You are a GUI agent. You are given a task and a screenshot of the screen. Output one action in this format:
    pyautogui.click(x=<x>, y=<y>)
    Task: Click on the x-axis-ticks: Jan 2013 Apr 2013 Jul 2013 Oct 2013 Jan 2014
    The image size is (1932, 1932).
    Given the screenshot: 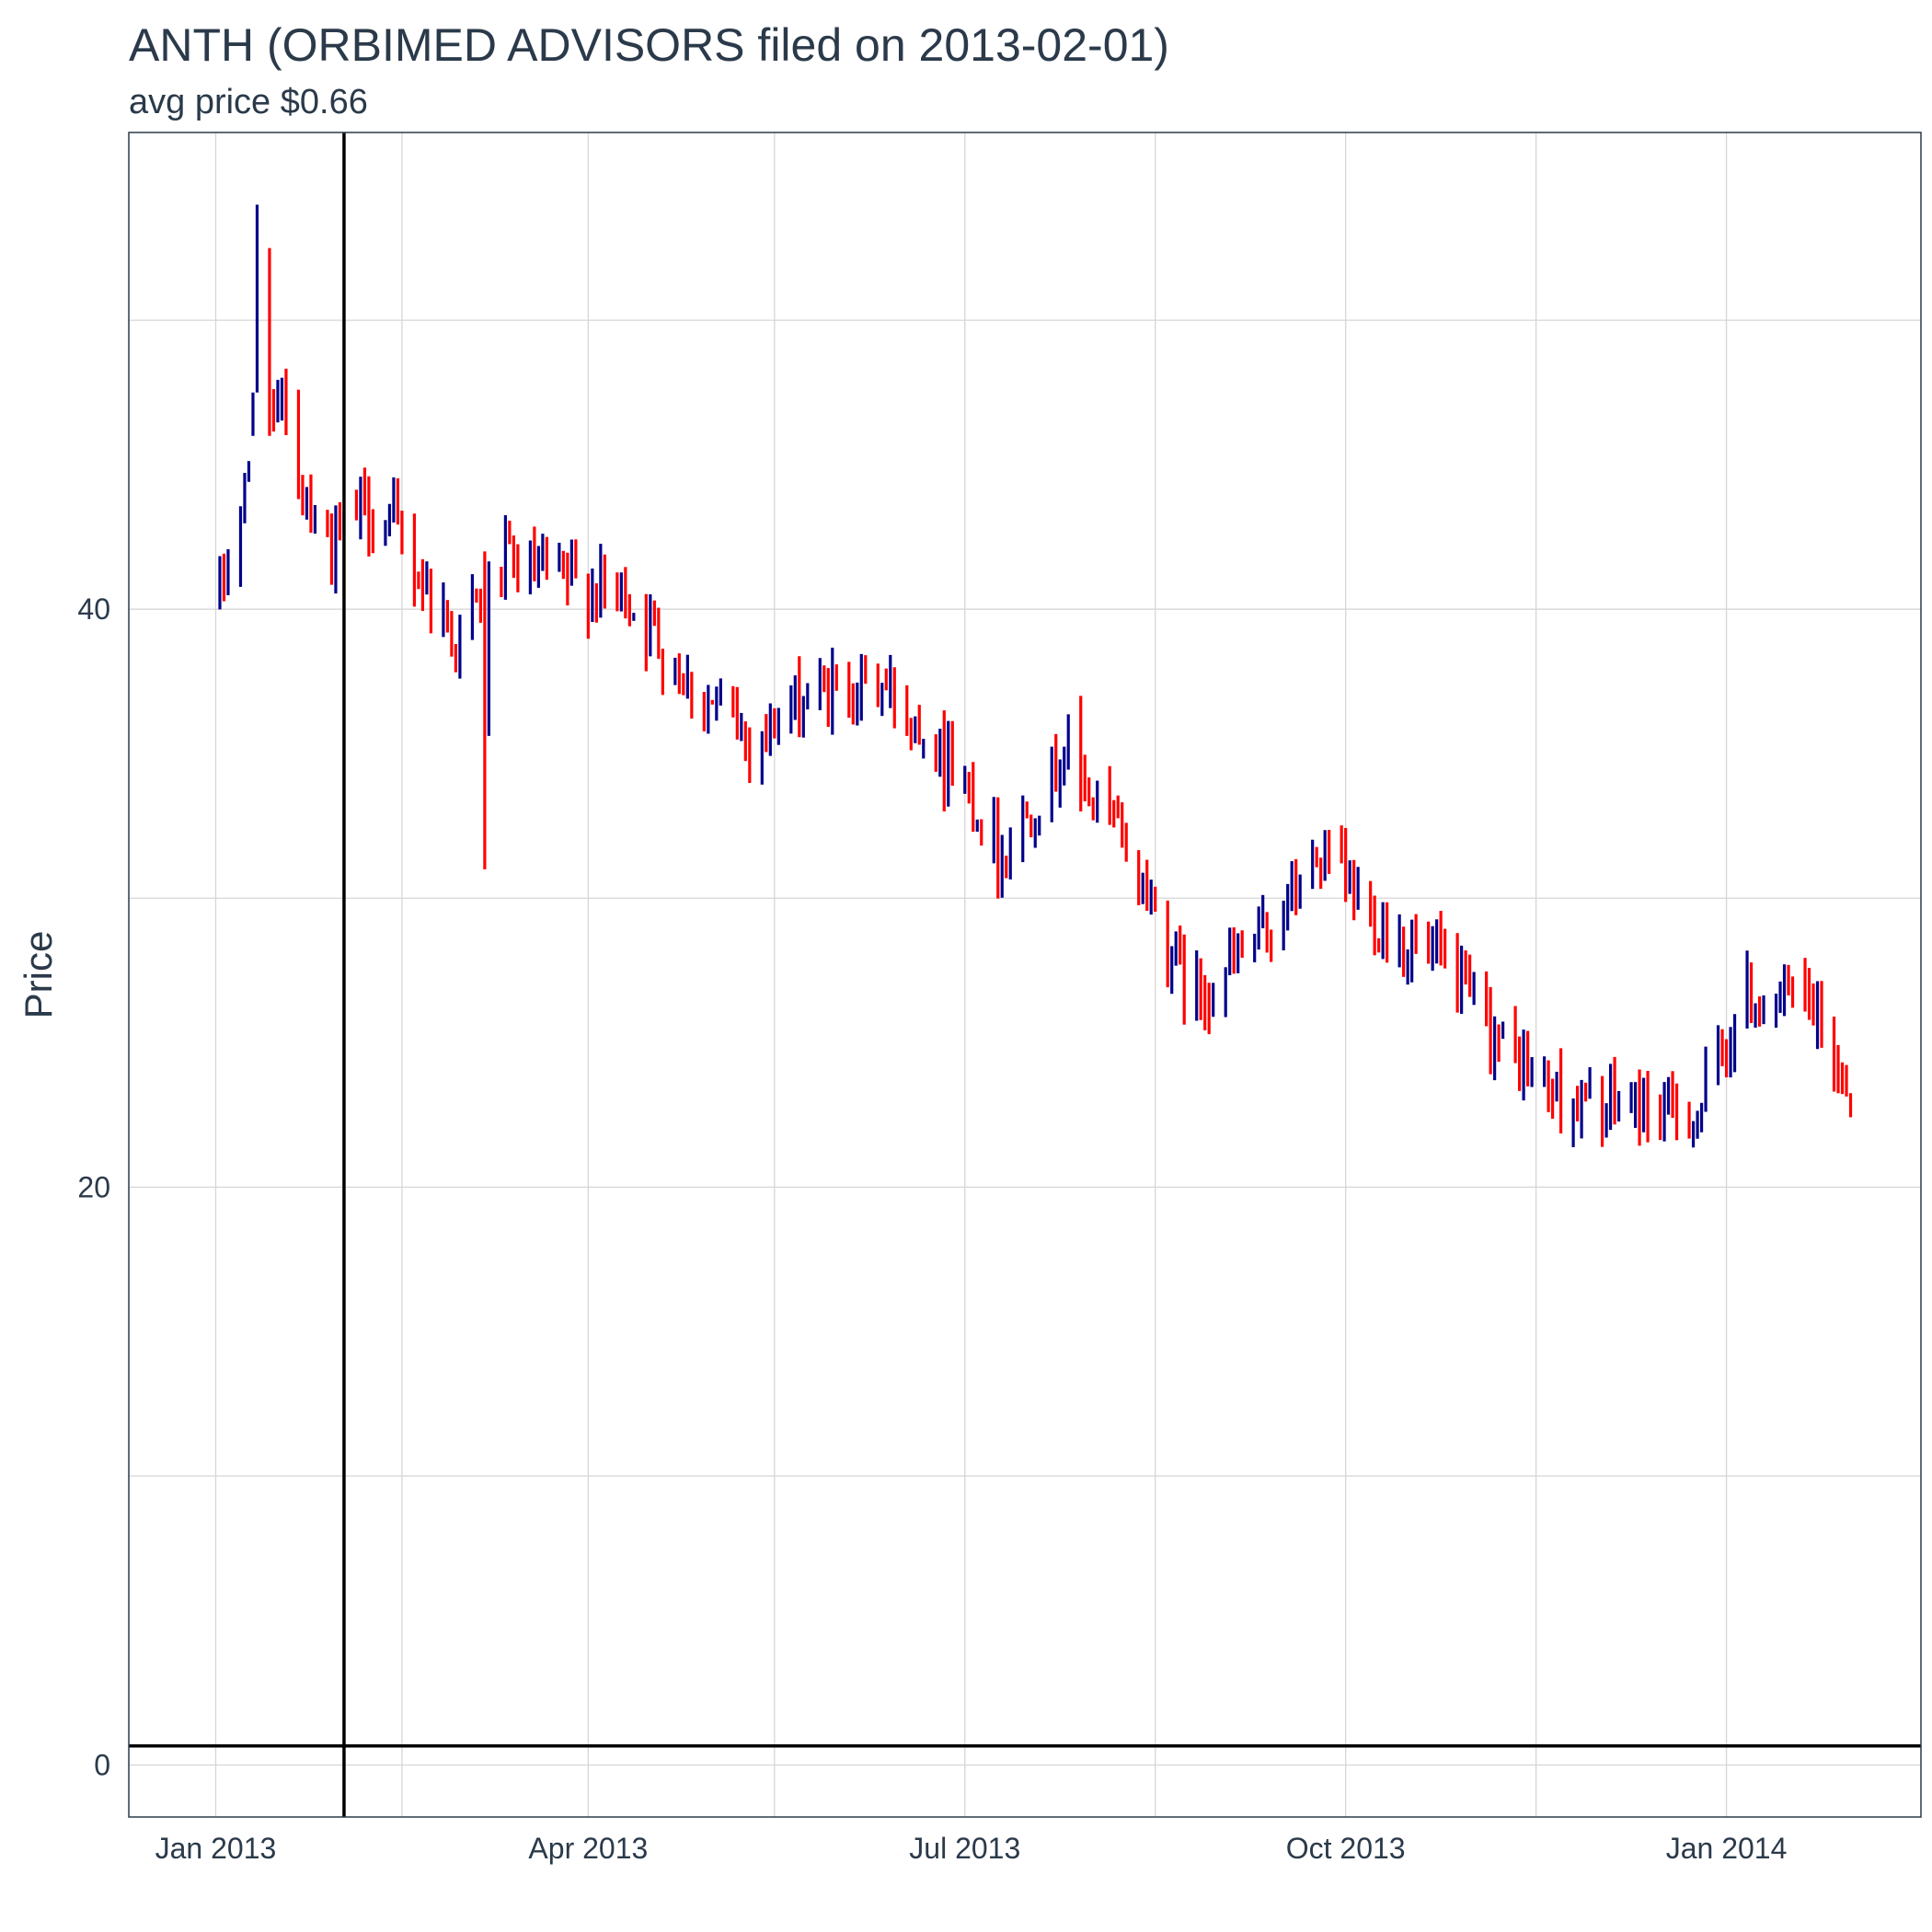 What is the action you would take?
    pyautogui.click(x=972, y=1848)
    